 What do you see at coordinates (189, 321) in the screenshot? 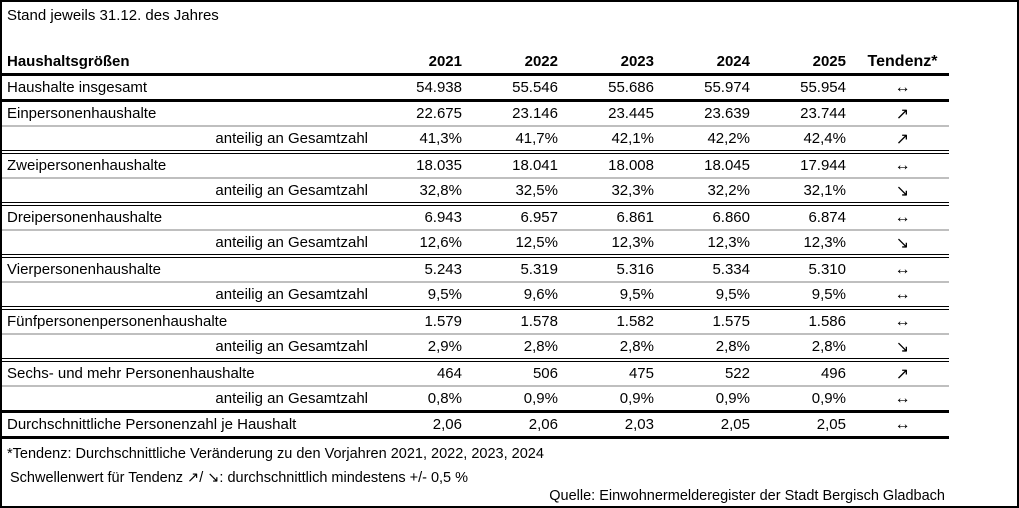
I see `row-label: Fünfpersonenpersonenhaushalte` at bounding box center [189, 321].